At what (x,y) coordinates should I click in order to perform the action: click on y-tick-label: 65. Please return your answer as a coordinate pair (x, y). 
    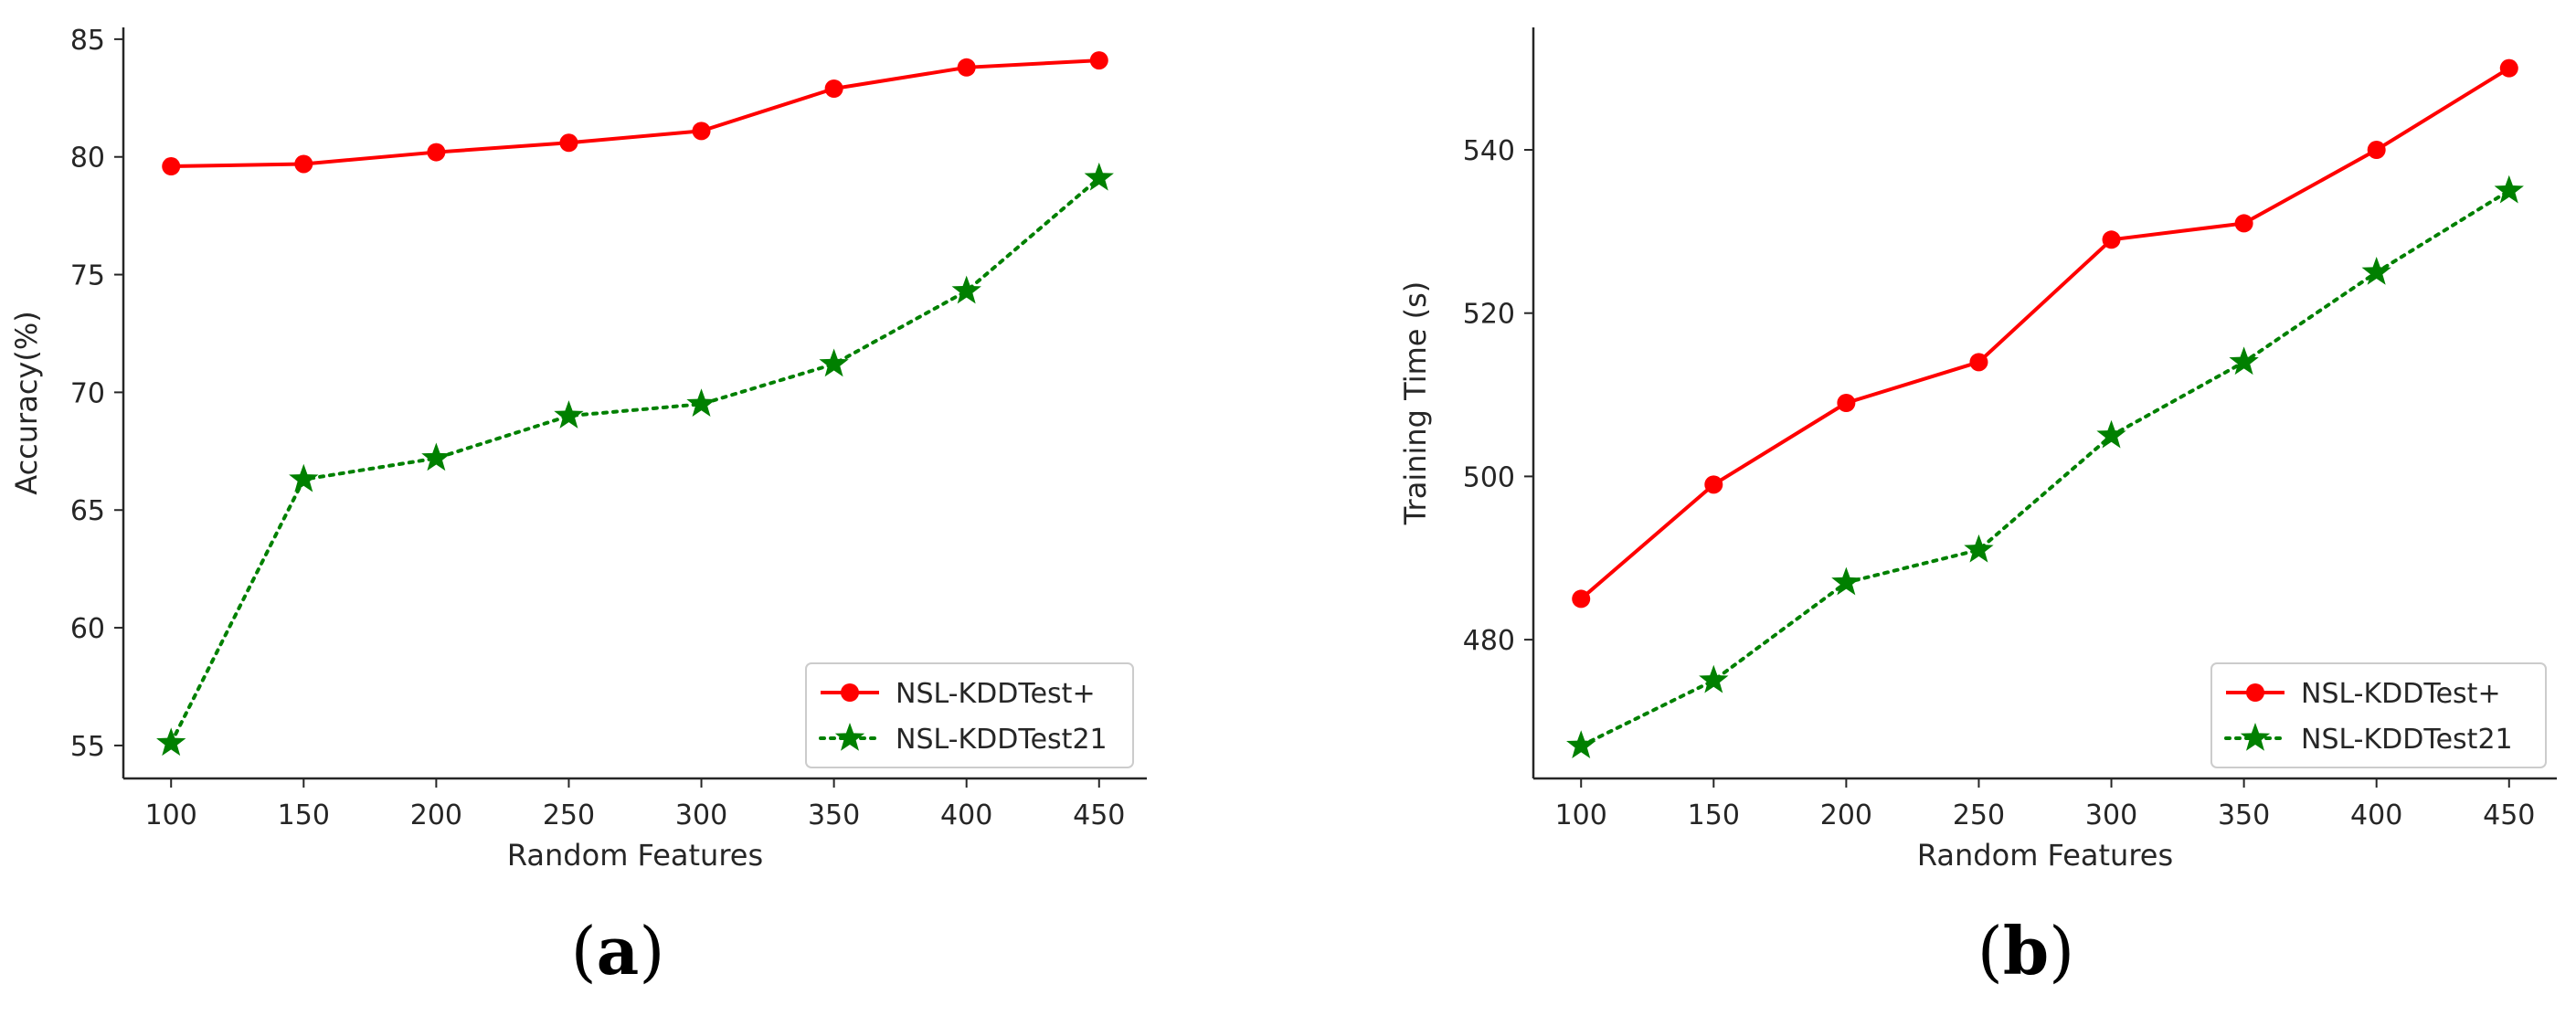
    Looking at the image, I should click on (87, 511).